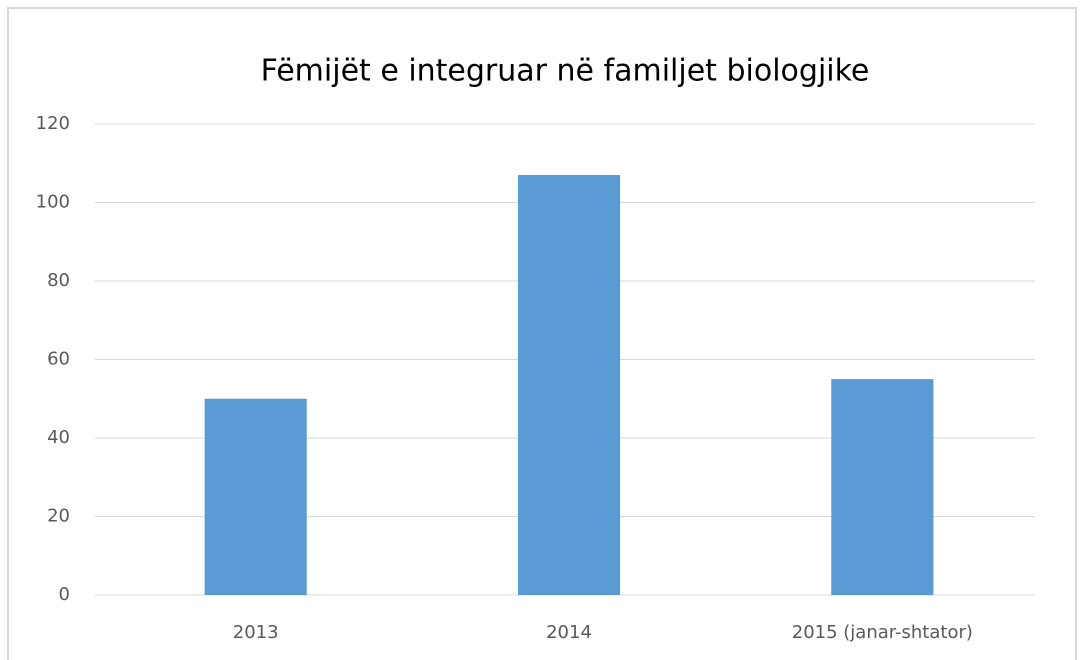 Image resolution: width=1084 pixels, height=660 pixels. I want to click on x-tick-label: 2015 (janar-shtator), so click(882, 632).